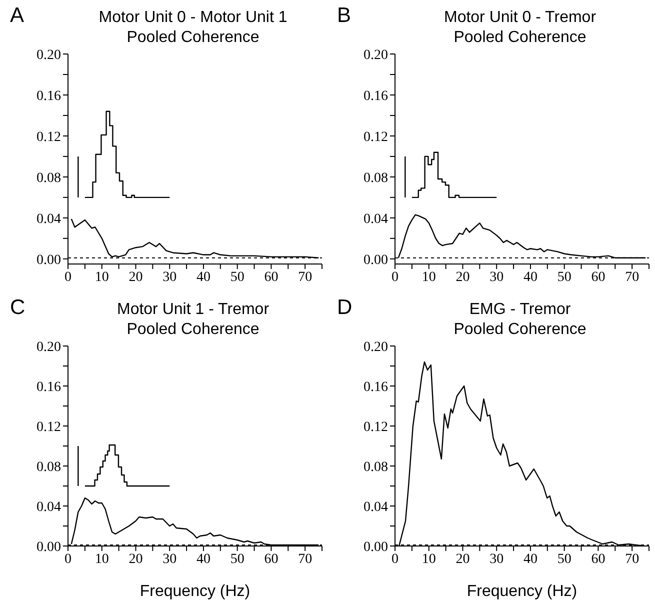 The height and width of the screenshot is (610, 655). Describe the element at coordinates (193, 310) in the screenshot. I see `chart-title: Motor Unit 1 - Tremor` at that location.